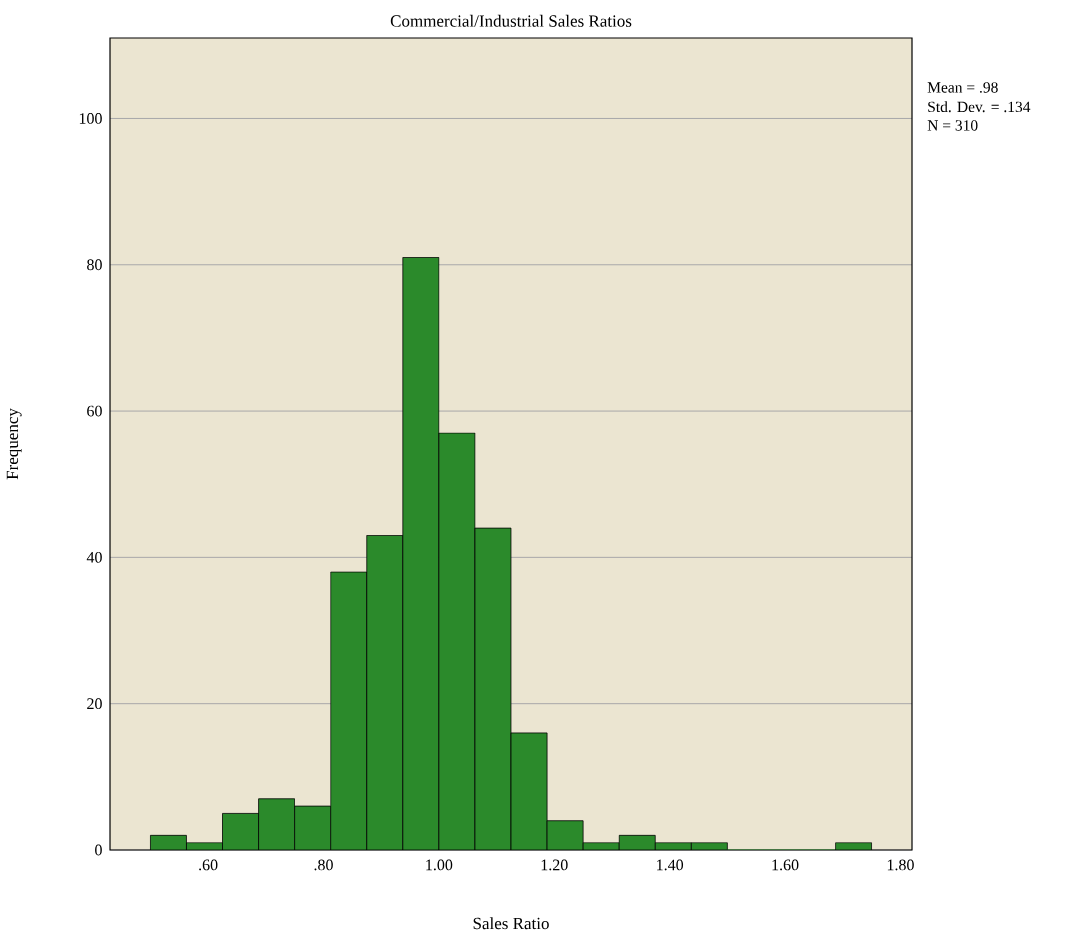 This screenshot has height=944, width=1076. What do you see at coordinates (979, 107) in the screenshot?
I see `text: Std. Dev. = .134` at bounding box center [979, 107].